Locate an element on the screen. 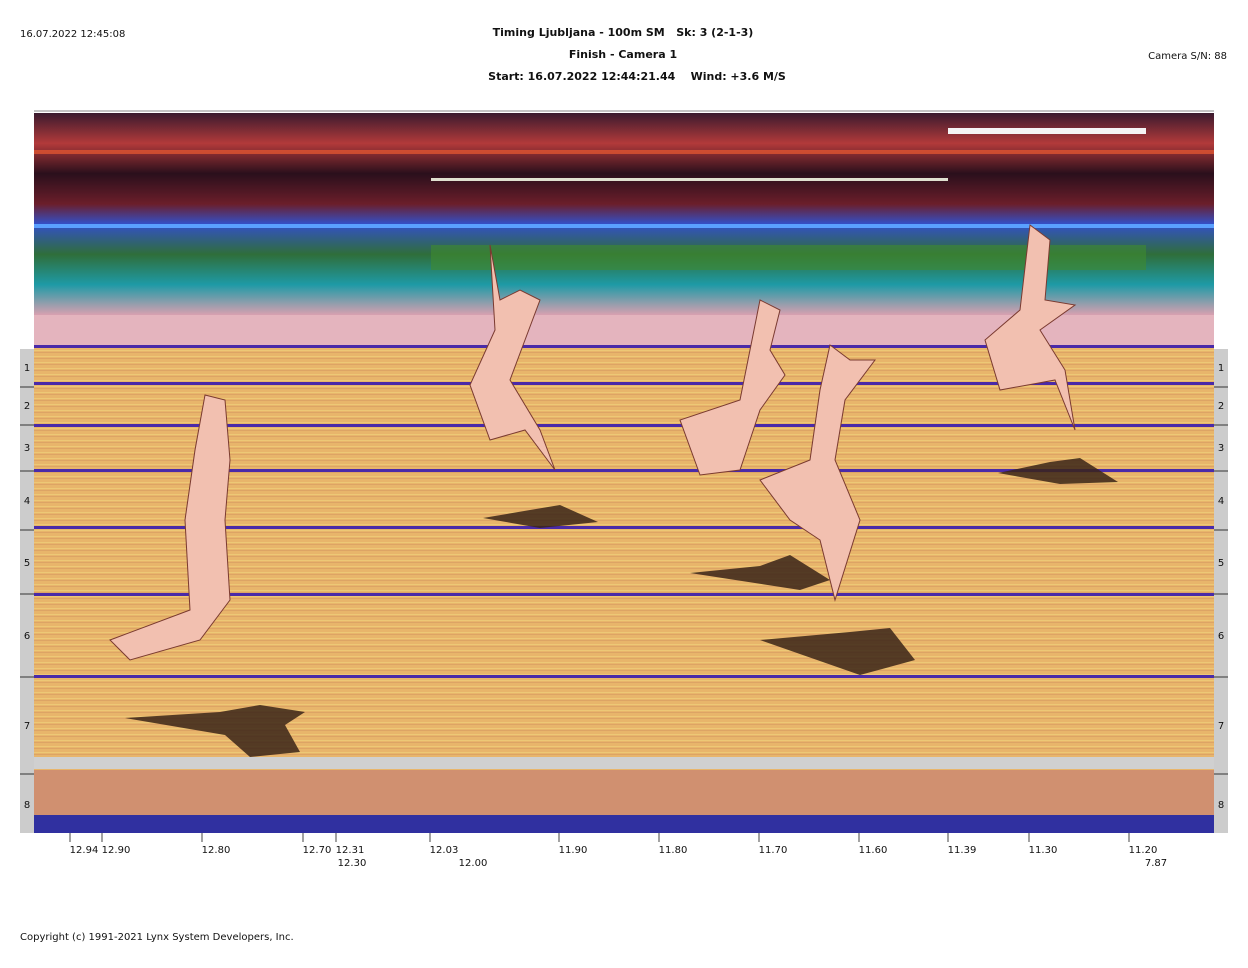 The height and width of the screenshot is (968, 1248). time-label: 12.31 is located at coordinates (350, 850).